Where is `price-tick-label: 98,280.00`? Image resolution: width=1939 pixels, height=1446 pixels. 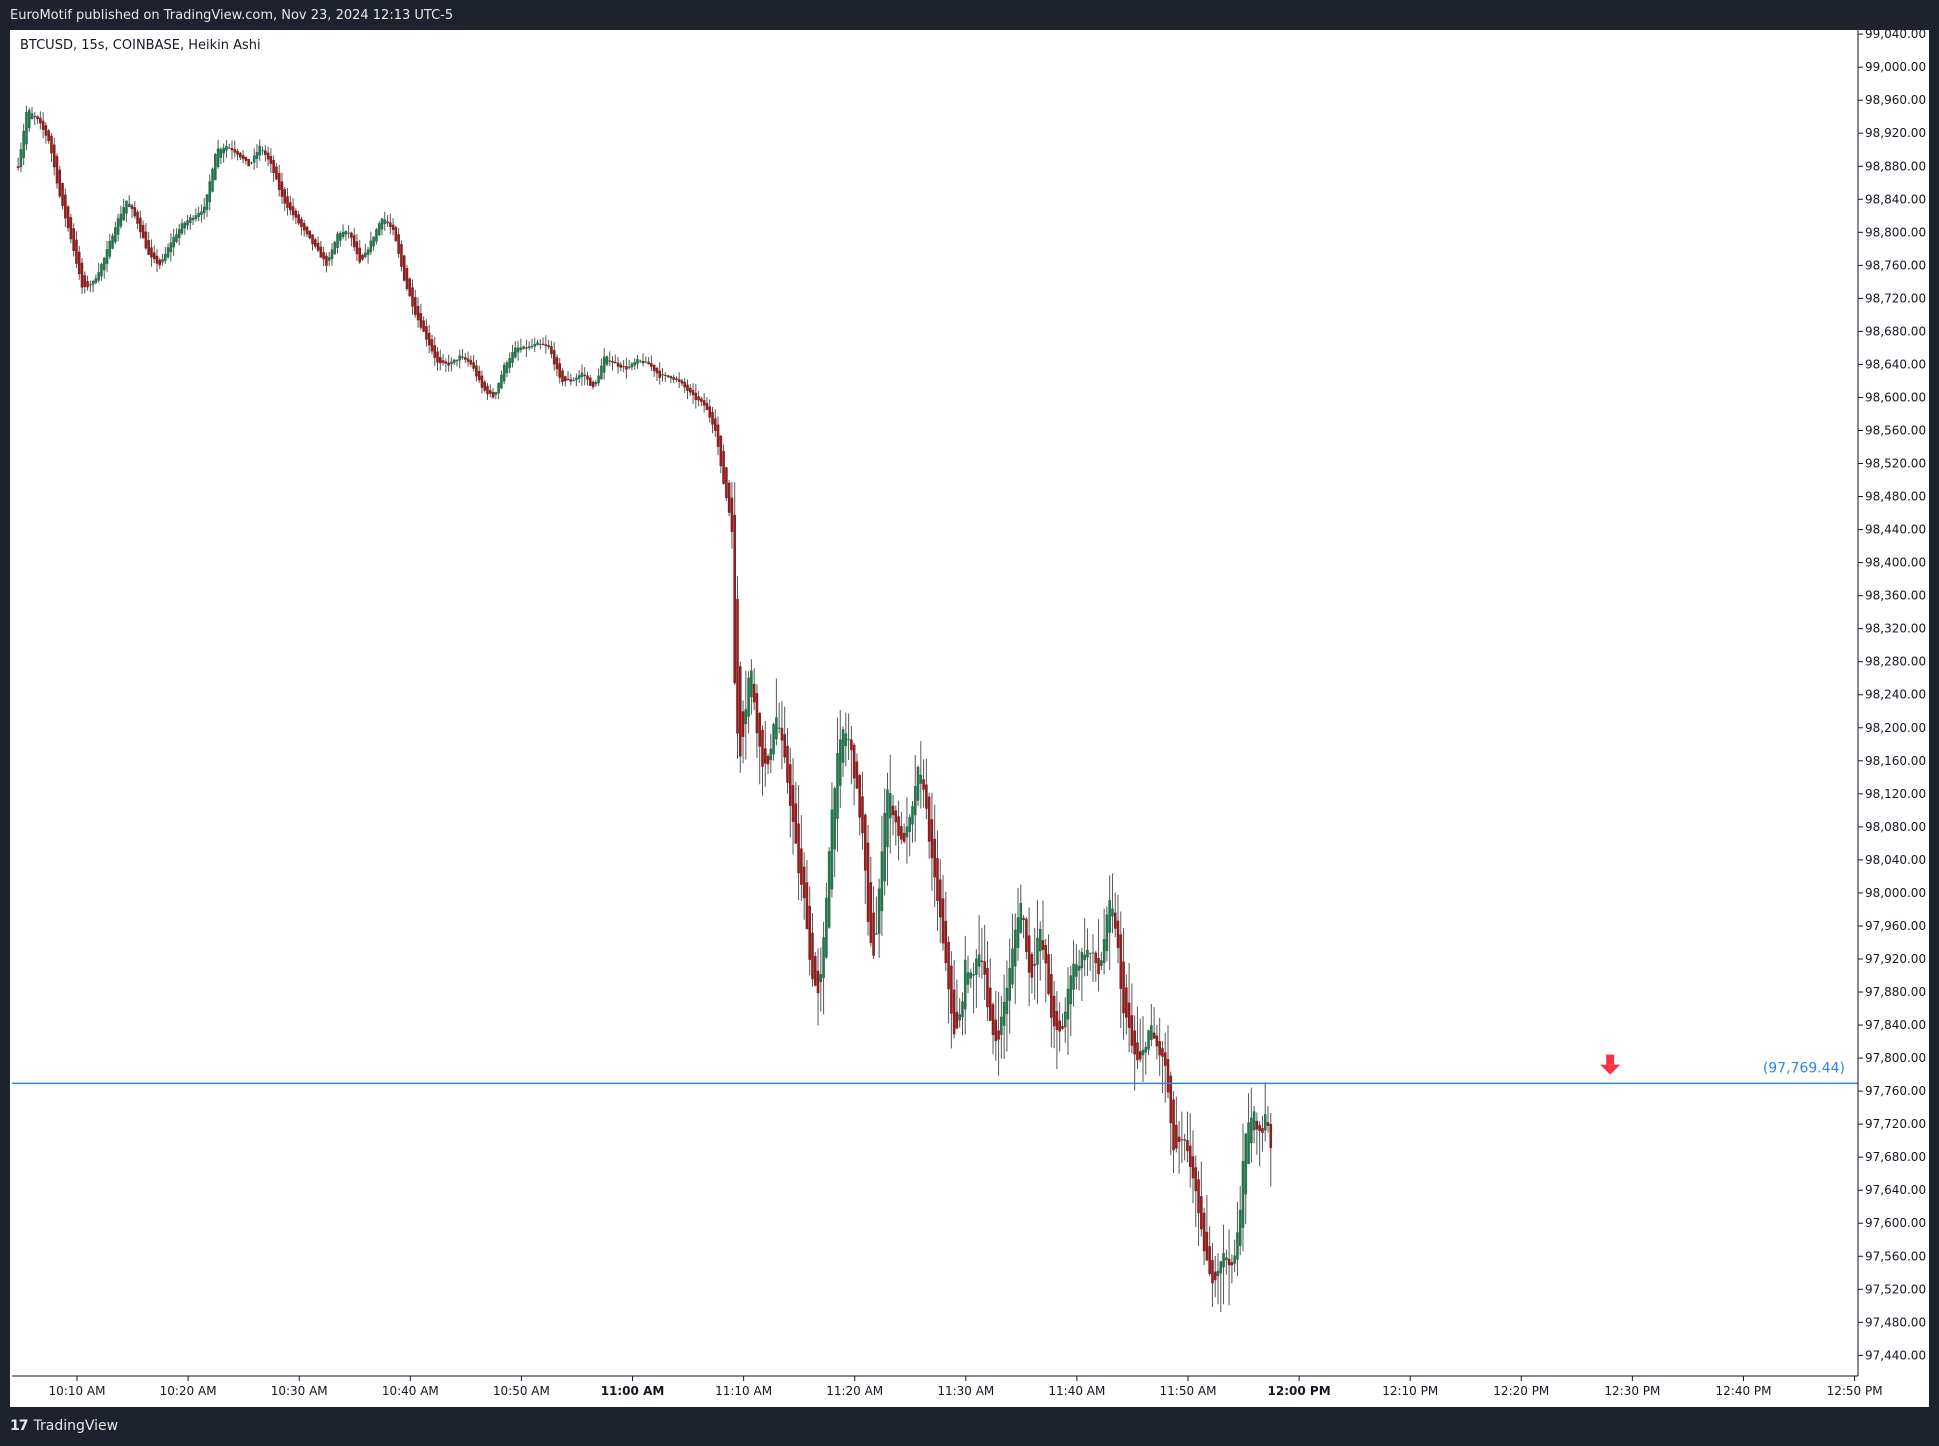
price-tick-label: 98,280.00 is located at coordinates (1895, 662).